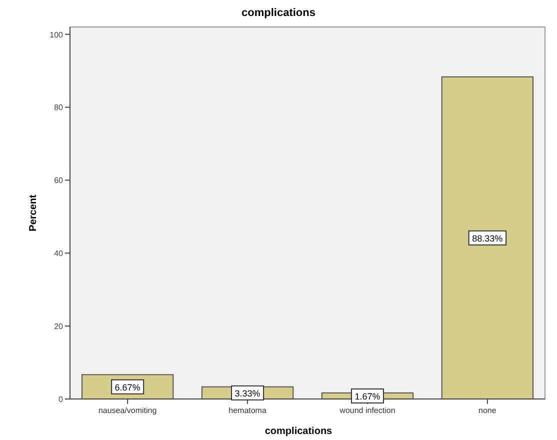 The image size is (557, 440). What do you see at coordinates (59, 253) in the screenshot?
I see `y-tick-label: 40` at bounding box center [59, 253].